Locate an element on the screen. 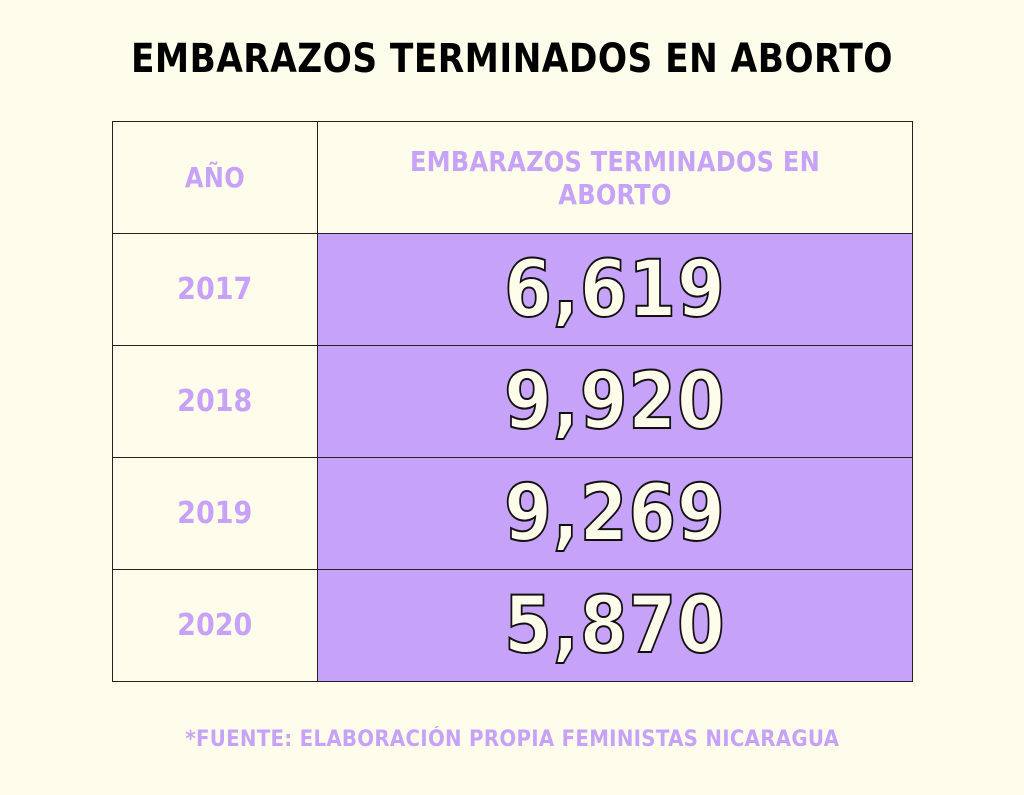  table-row: 2018 9,920 is located at coordinates (512, 401).